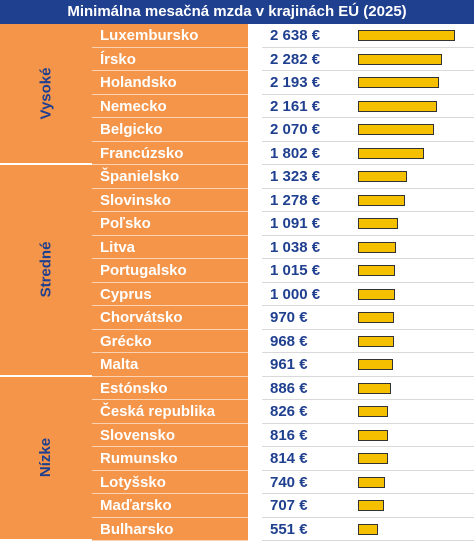 This screenshot has width=474, height=547. Describe the element at coordinates (170, 365) in the screenshot. I see `country-label: Malta` at that location.